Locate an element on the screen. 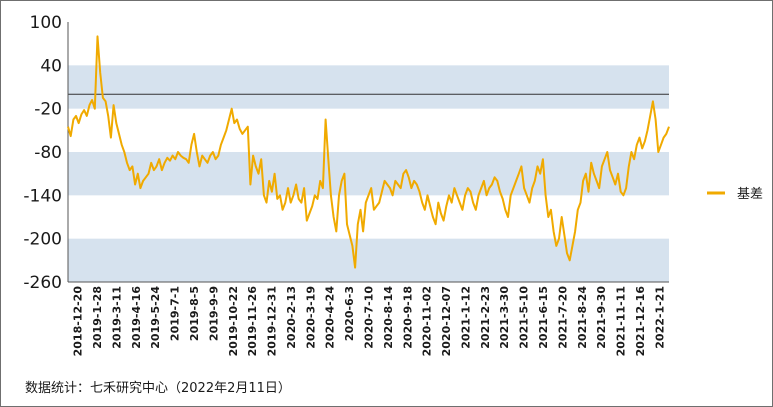 The height and width of the screenshot is (407, 773). x-tick-label: 2021-8-24 is located at coordinates (582, 317).